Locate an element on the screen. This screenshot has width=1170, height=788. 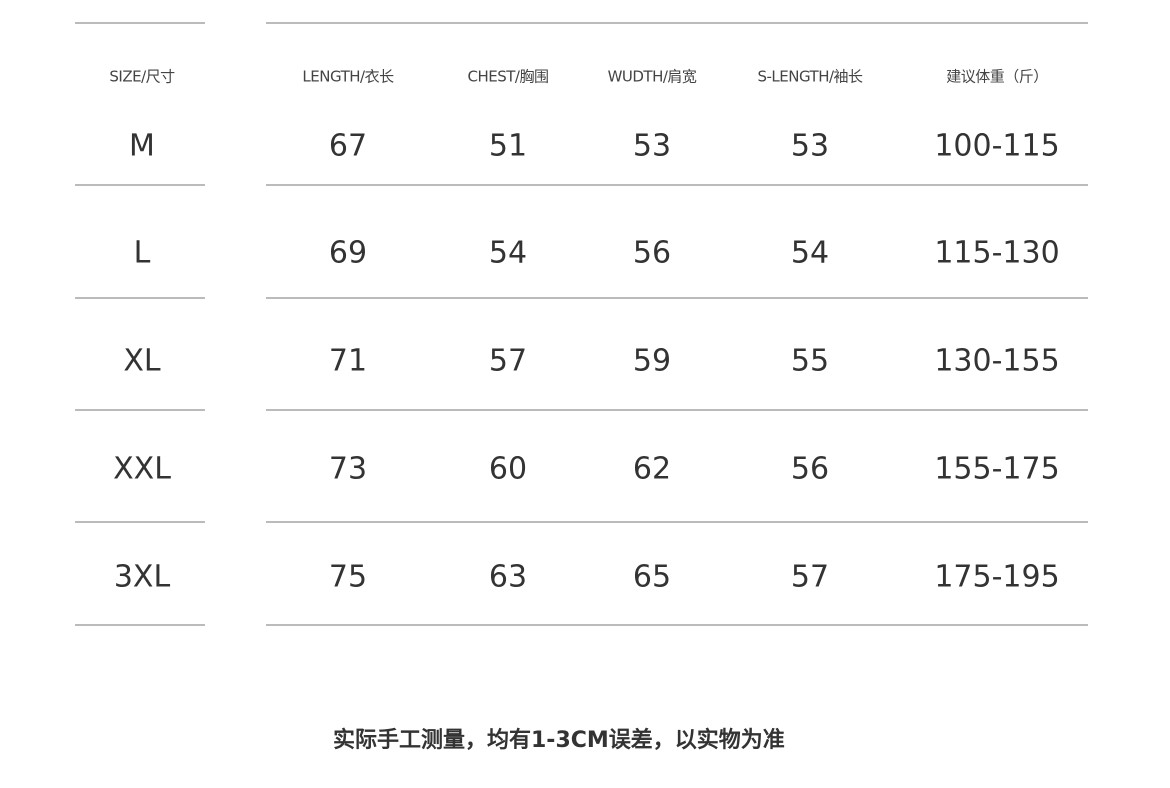
column-header: 建议体重（斤） is located at coordinates (997, 76).